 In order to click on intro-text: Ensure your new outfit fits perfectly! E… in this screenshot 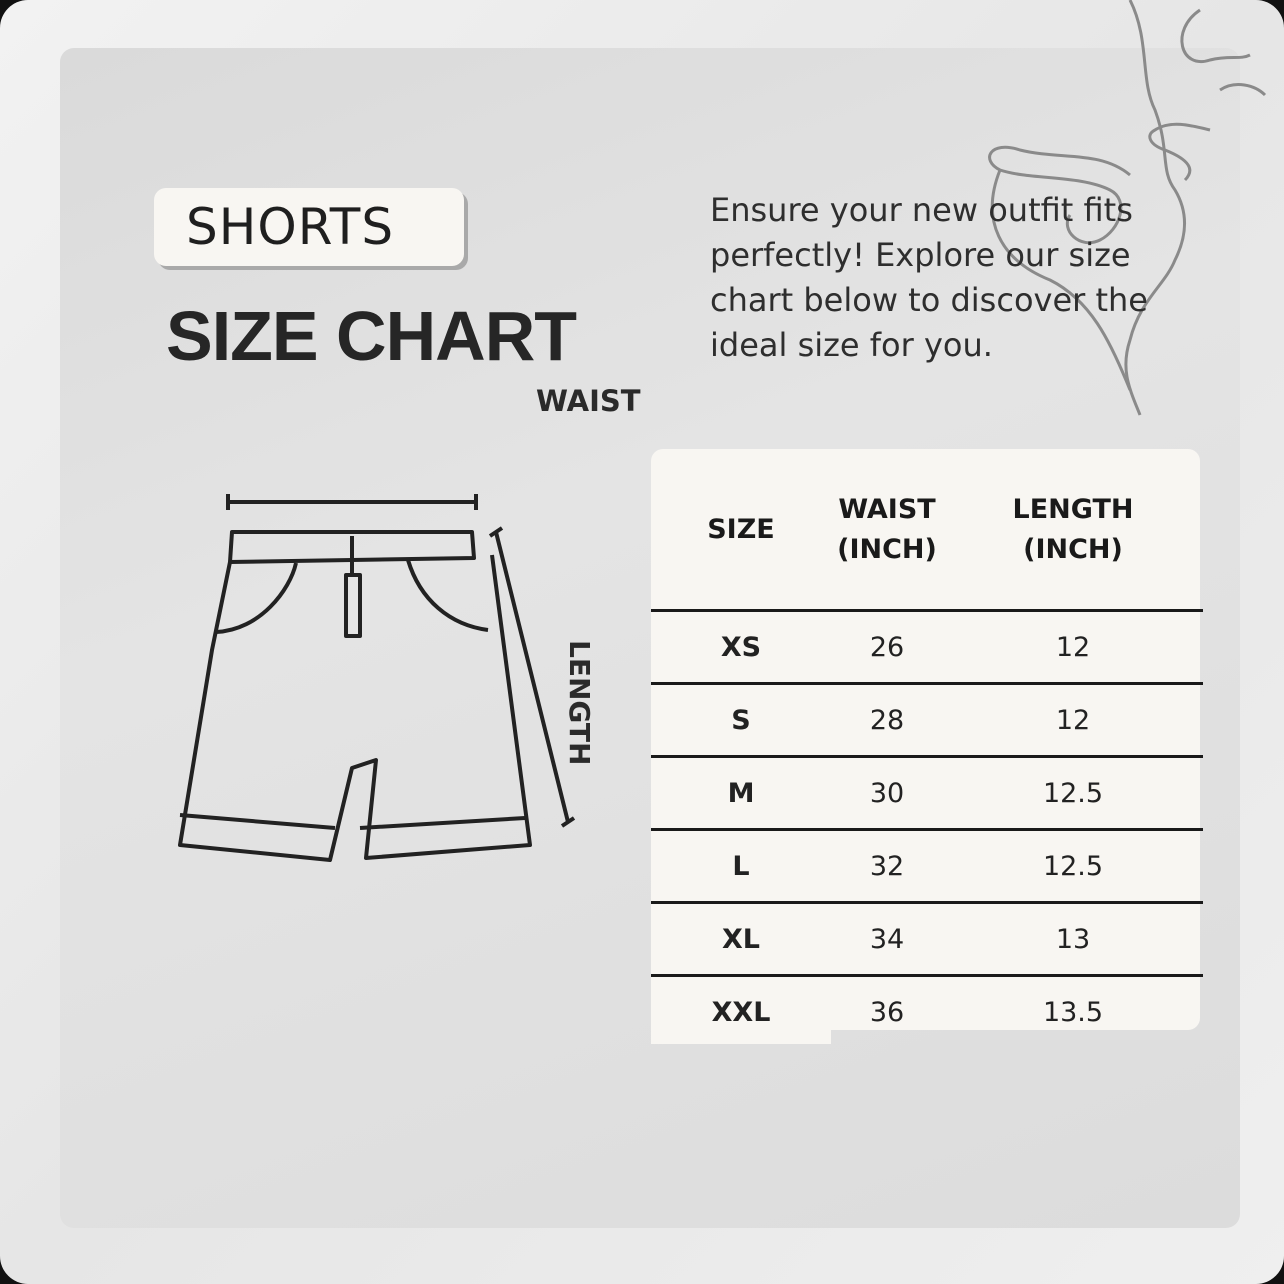, I will do `click(929, 277)`.